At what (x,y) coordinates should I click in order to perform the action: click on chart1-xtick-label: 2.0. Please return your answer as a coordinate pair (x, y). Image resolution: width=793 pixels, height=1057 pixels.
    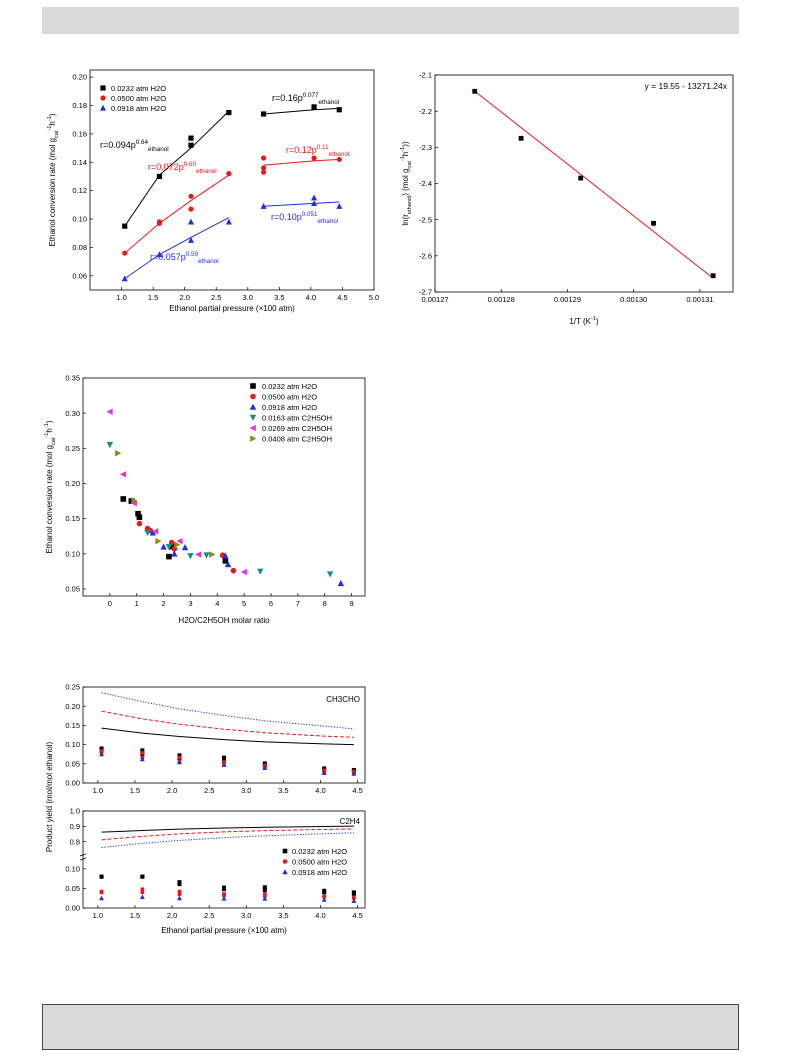
    Looking at the image, I should click on (184, 297).